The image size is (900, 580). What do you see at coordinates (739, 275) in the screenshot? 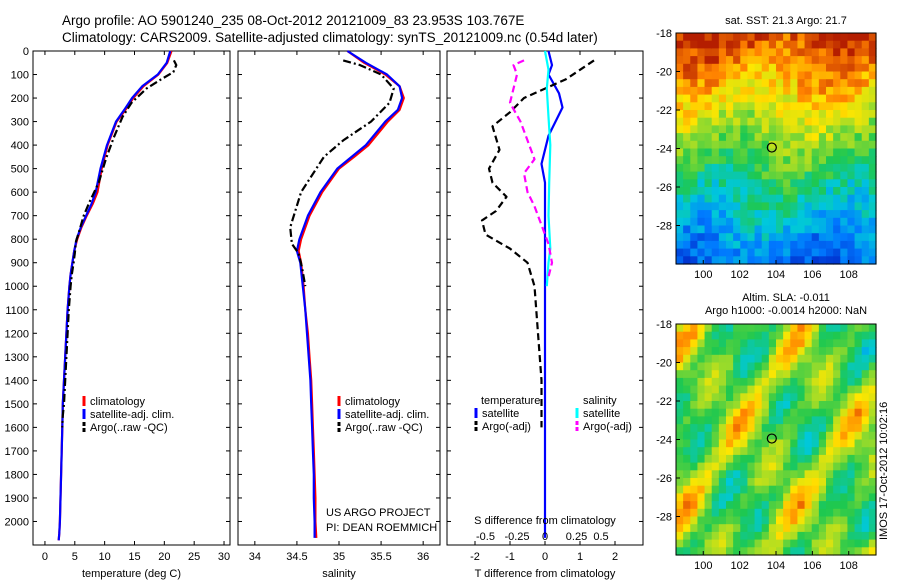
I see `sst-map-xtick-label: 102` at bounding box center [739, 275].